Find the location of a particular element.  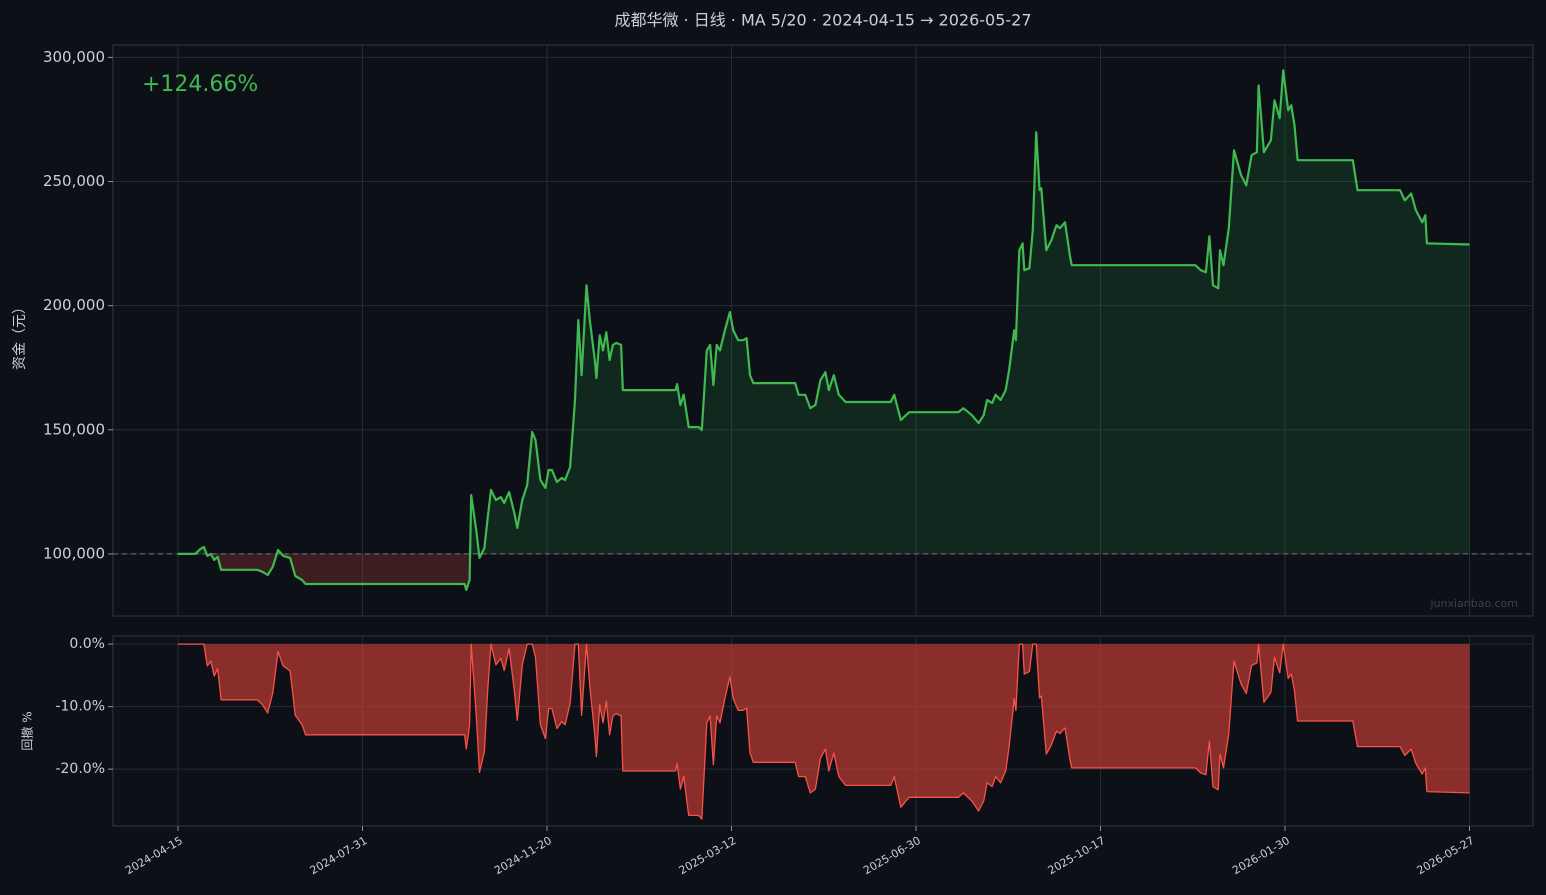

y-tick-label: 150,000 is located at coordinates (74, 429).